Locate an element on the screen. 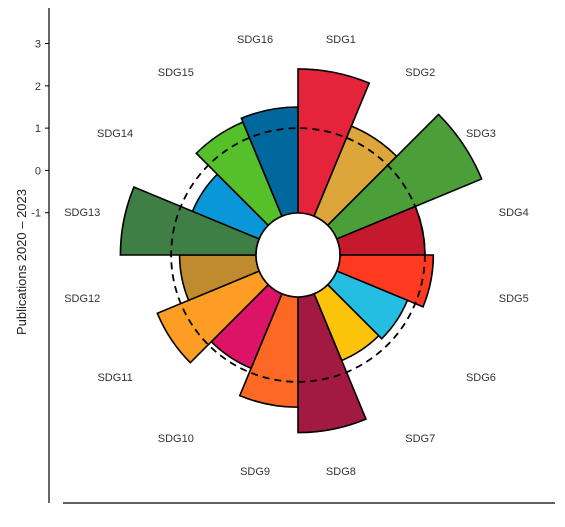 The image size is (565, 527). category-label-sdg5: SDG5 is located at coordinates (514, 299).